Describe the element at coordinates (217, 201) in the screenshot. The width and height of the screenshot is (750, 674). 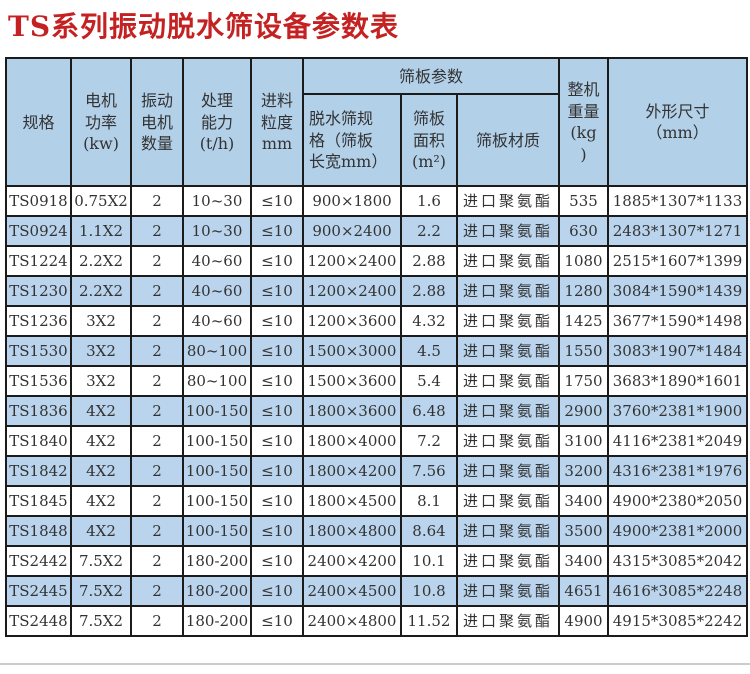
I see `cell-capacity: 10~30` at that location.